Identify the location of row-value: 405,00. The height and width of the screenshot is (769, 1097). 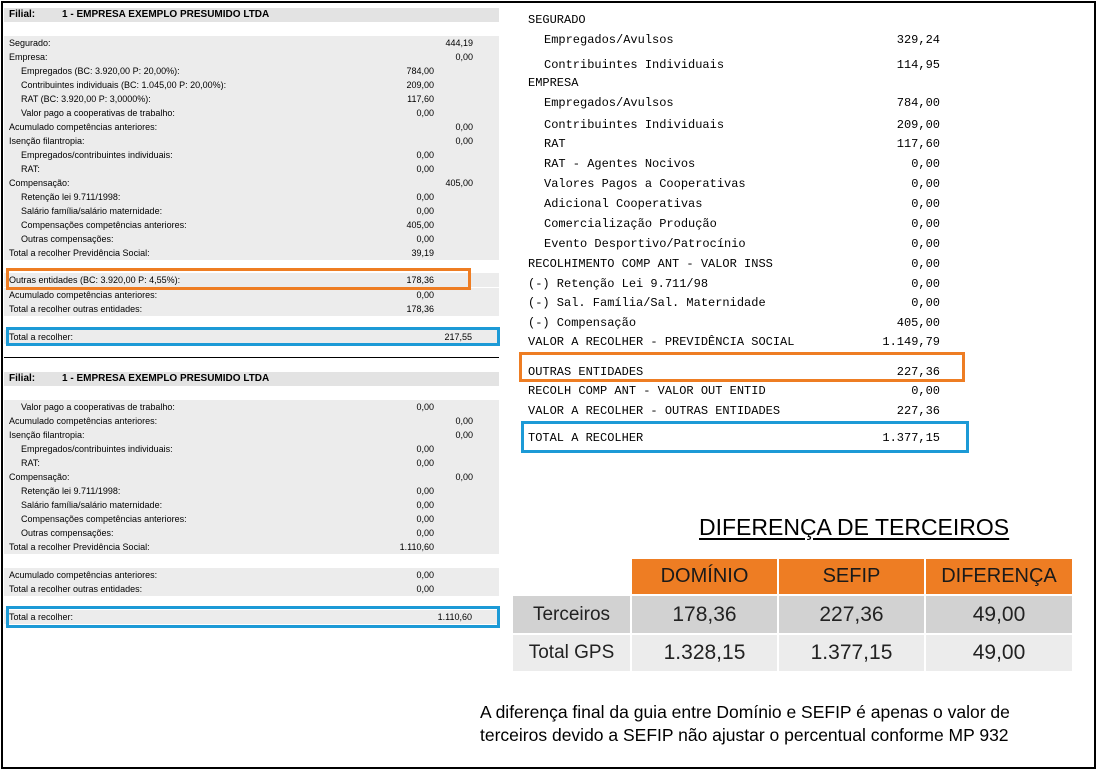
(420, 225).